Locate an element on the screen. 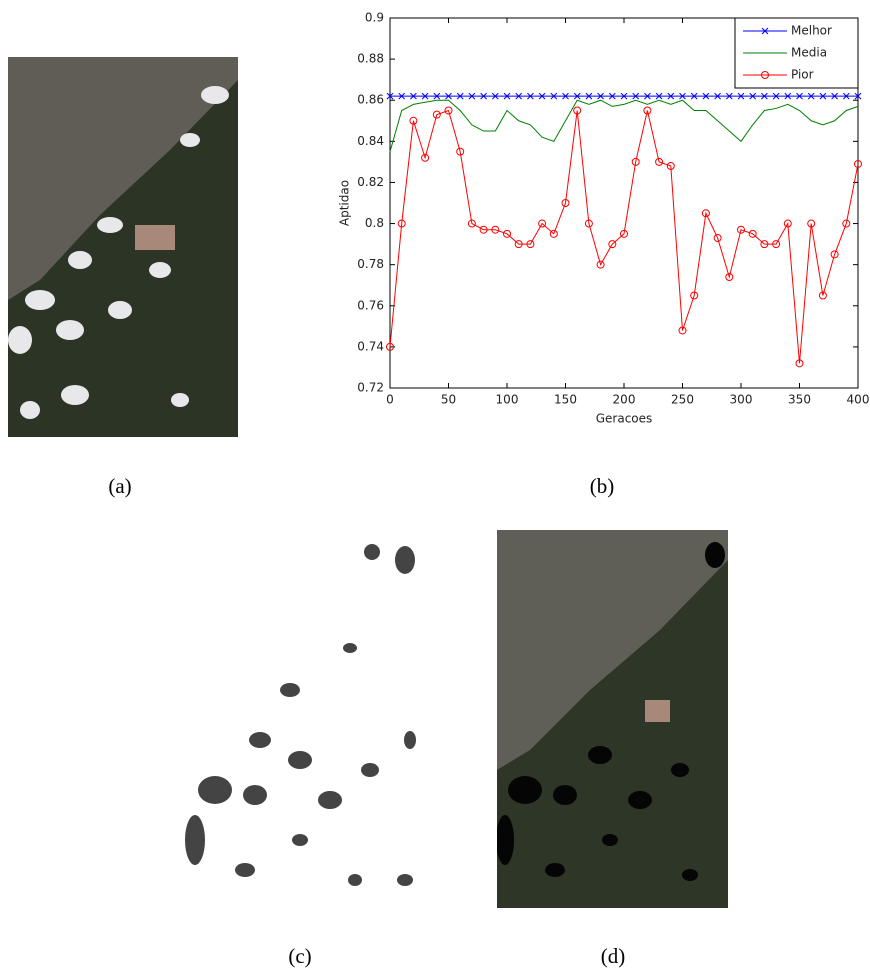 This screenshot has width=870, height=976. x-tick-label: 350 is located at coordinates (799, 400).